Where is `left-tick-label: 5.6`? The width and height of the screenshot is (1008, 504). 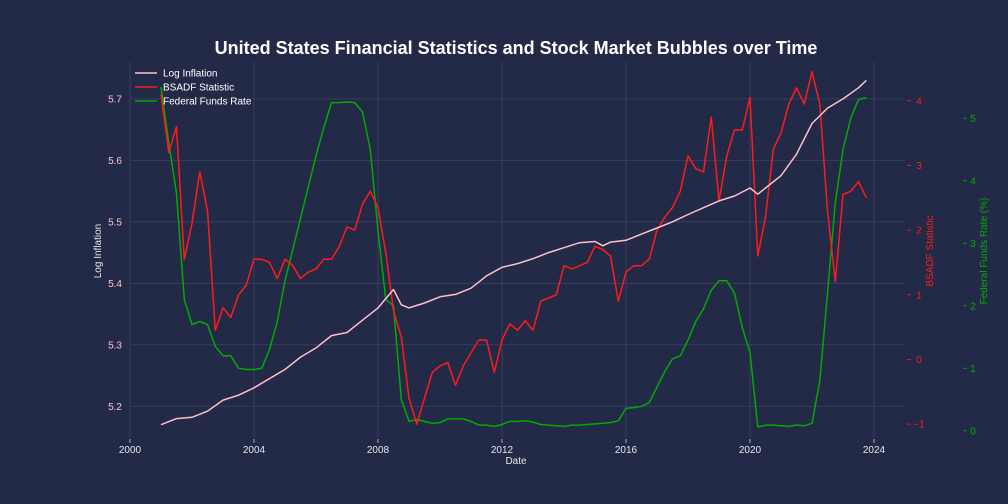
left-tick-label: 5.6 is located at coordinates (115, 161).